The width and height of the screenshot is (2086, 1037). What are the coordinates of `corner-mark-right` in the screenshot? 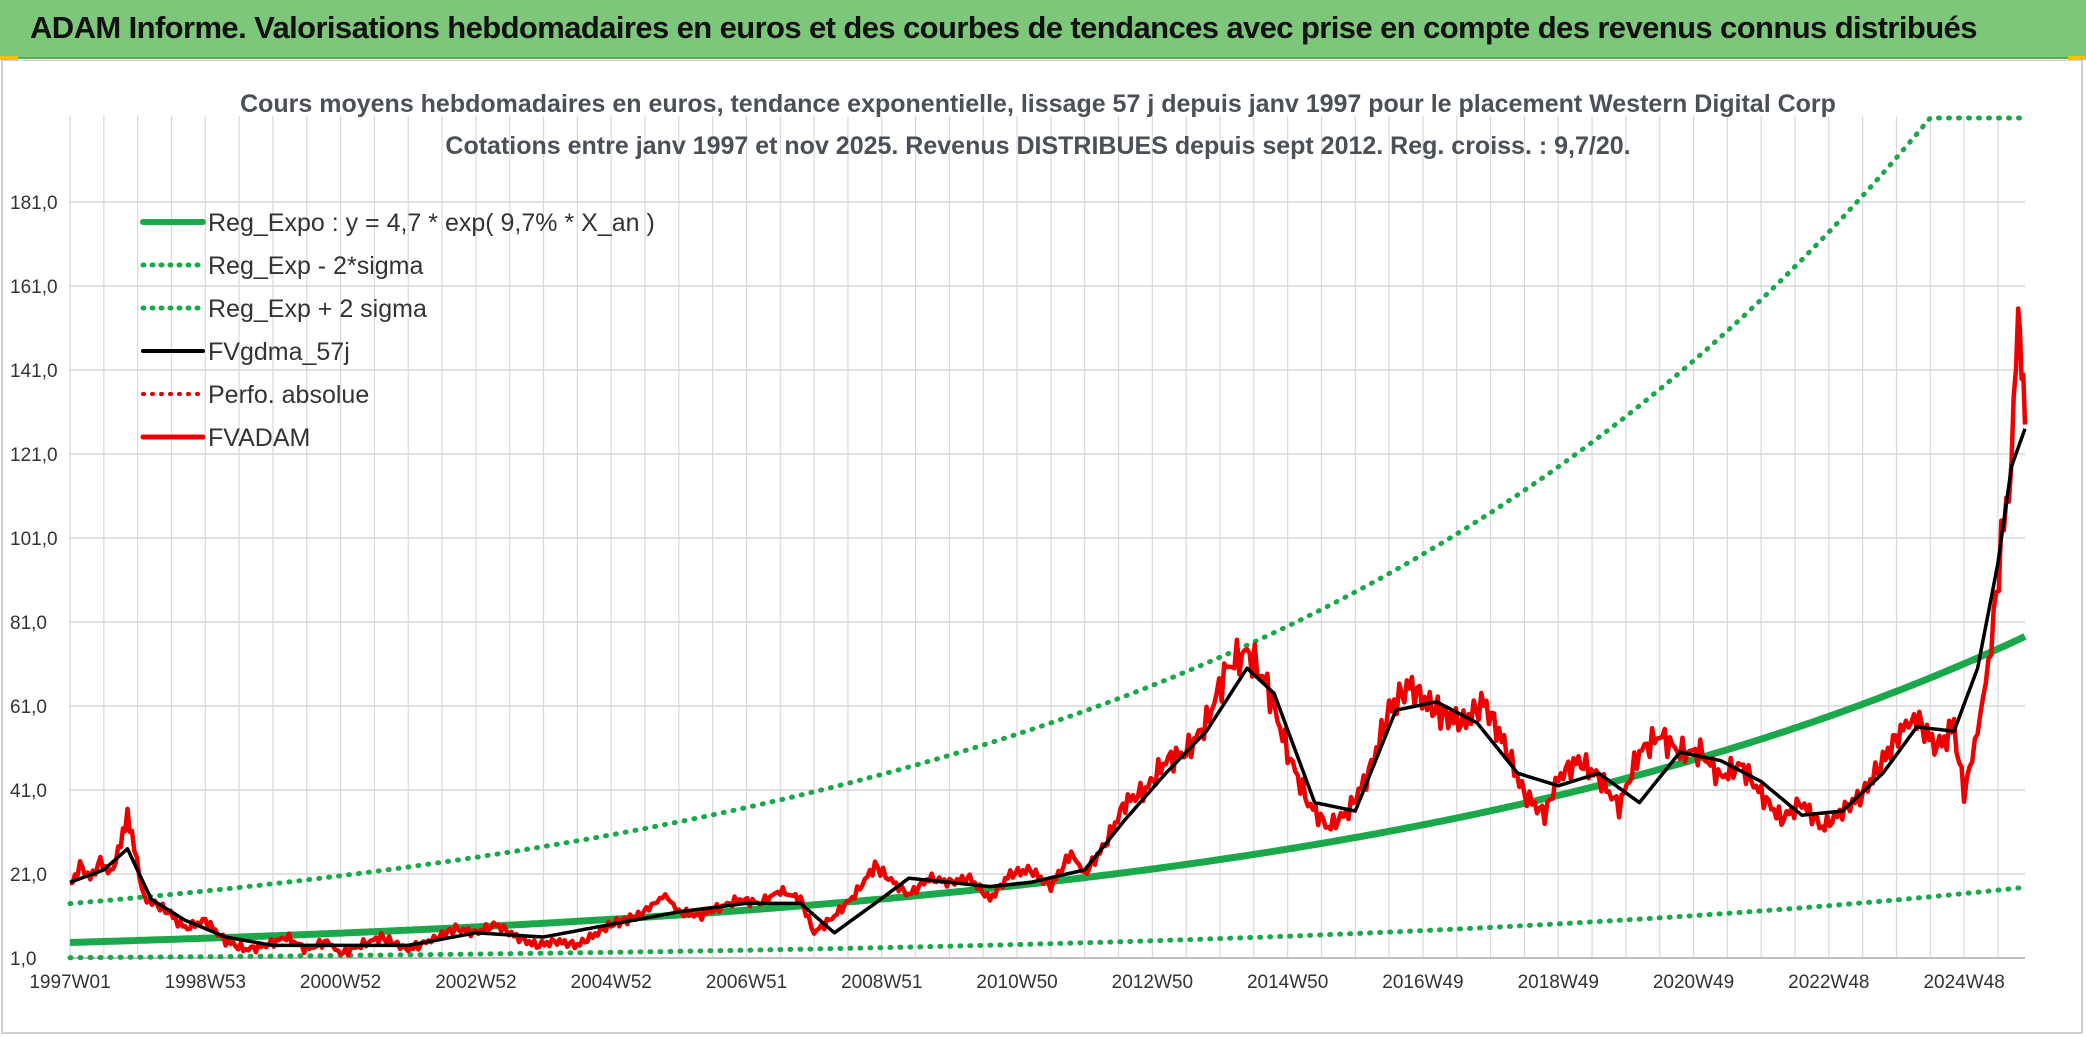 It's located at (2077, 59).